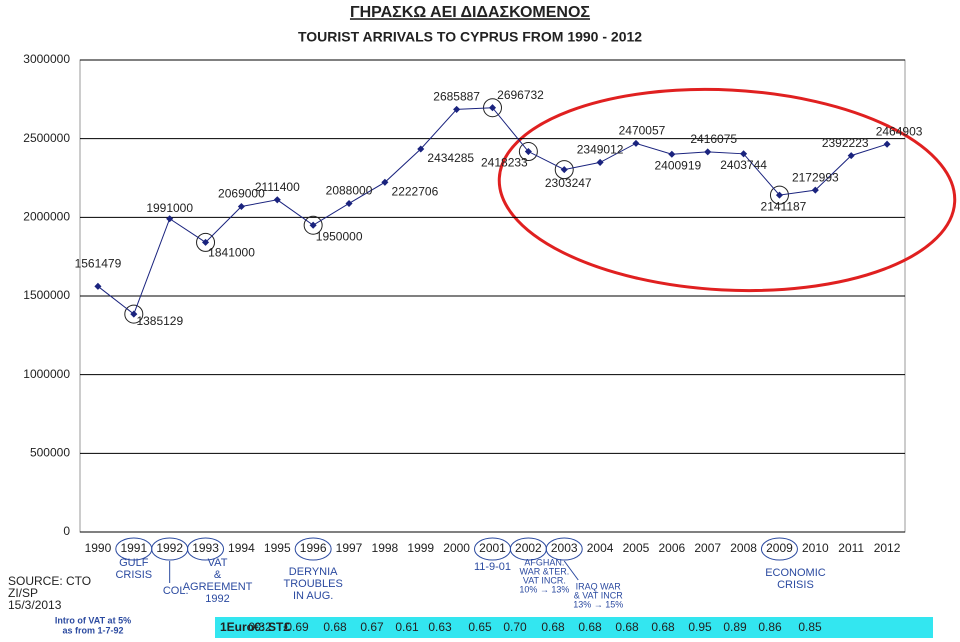  Describe the element at coordinates (515, 627) in the screenshot. I see `exchange-rate: 0.70` at that location.